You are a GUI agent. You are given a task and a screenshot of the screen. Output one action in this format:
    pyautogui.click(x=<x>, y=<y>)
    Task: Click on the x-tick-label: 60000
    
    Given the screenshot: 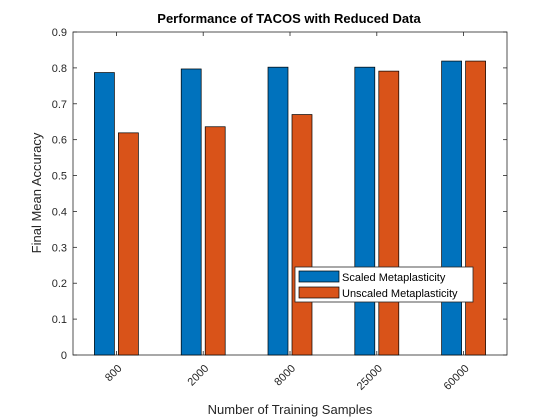 What is the action you would take?
    pyautogui.click(x=457, y=378)
    